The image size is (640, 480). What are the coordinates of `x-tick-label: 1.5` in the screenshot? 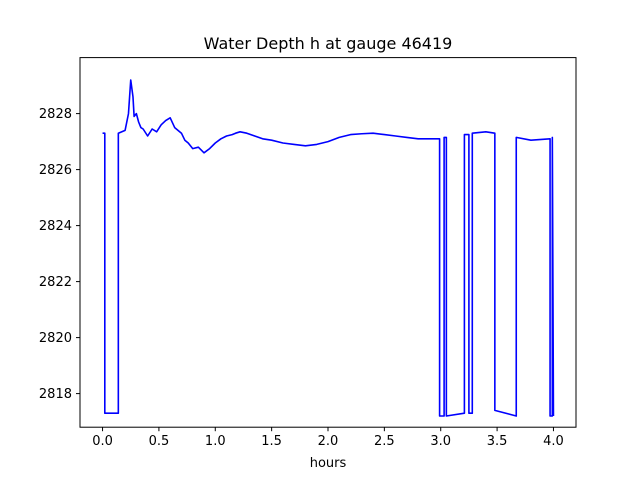 It's located at (271, 441).